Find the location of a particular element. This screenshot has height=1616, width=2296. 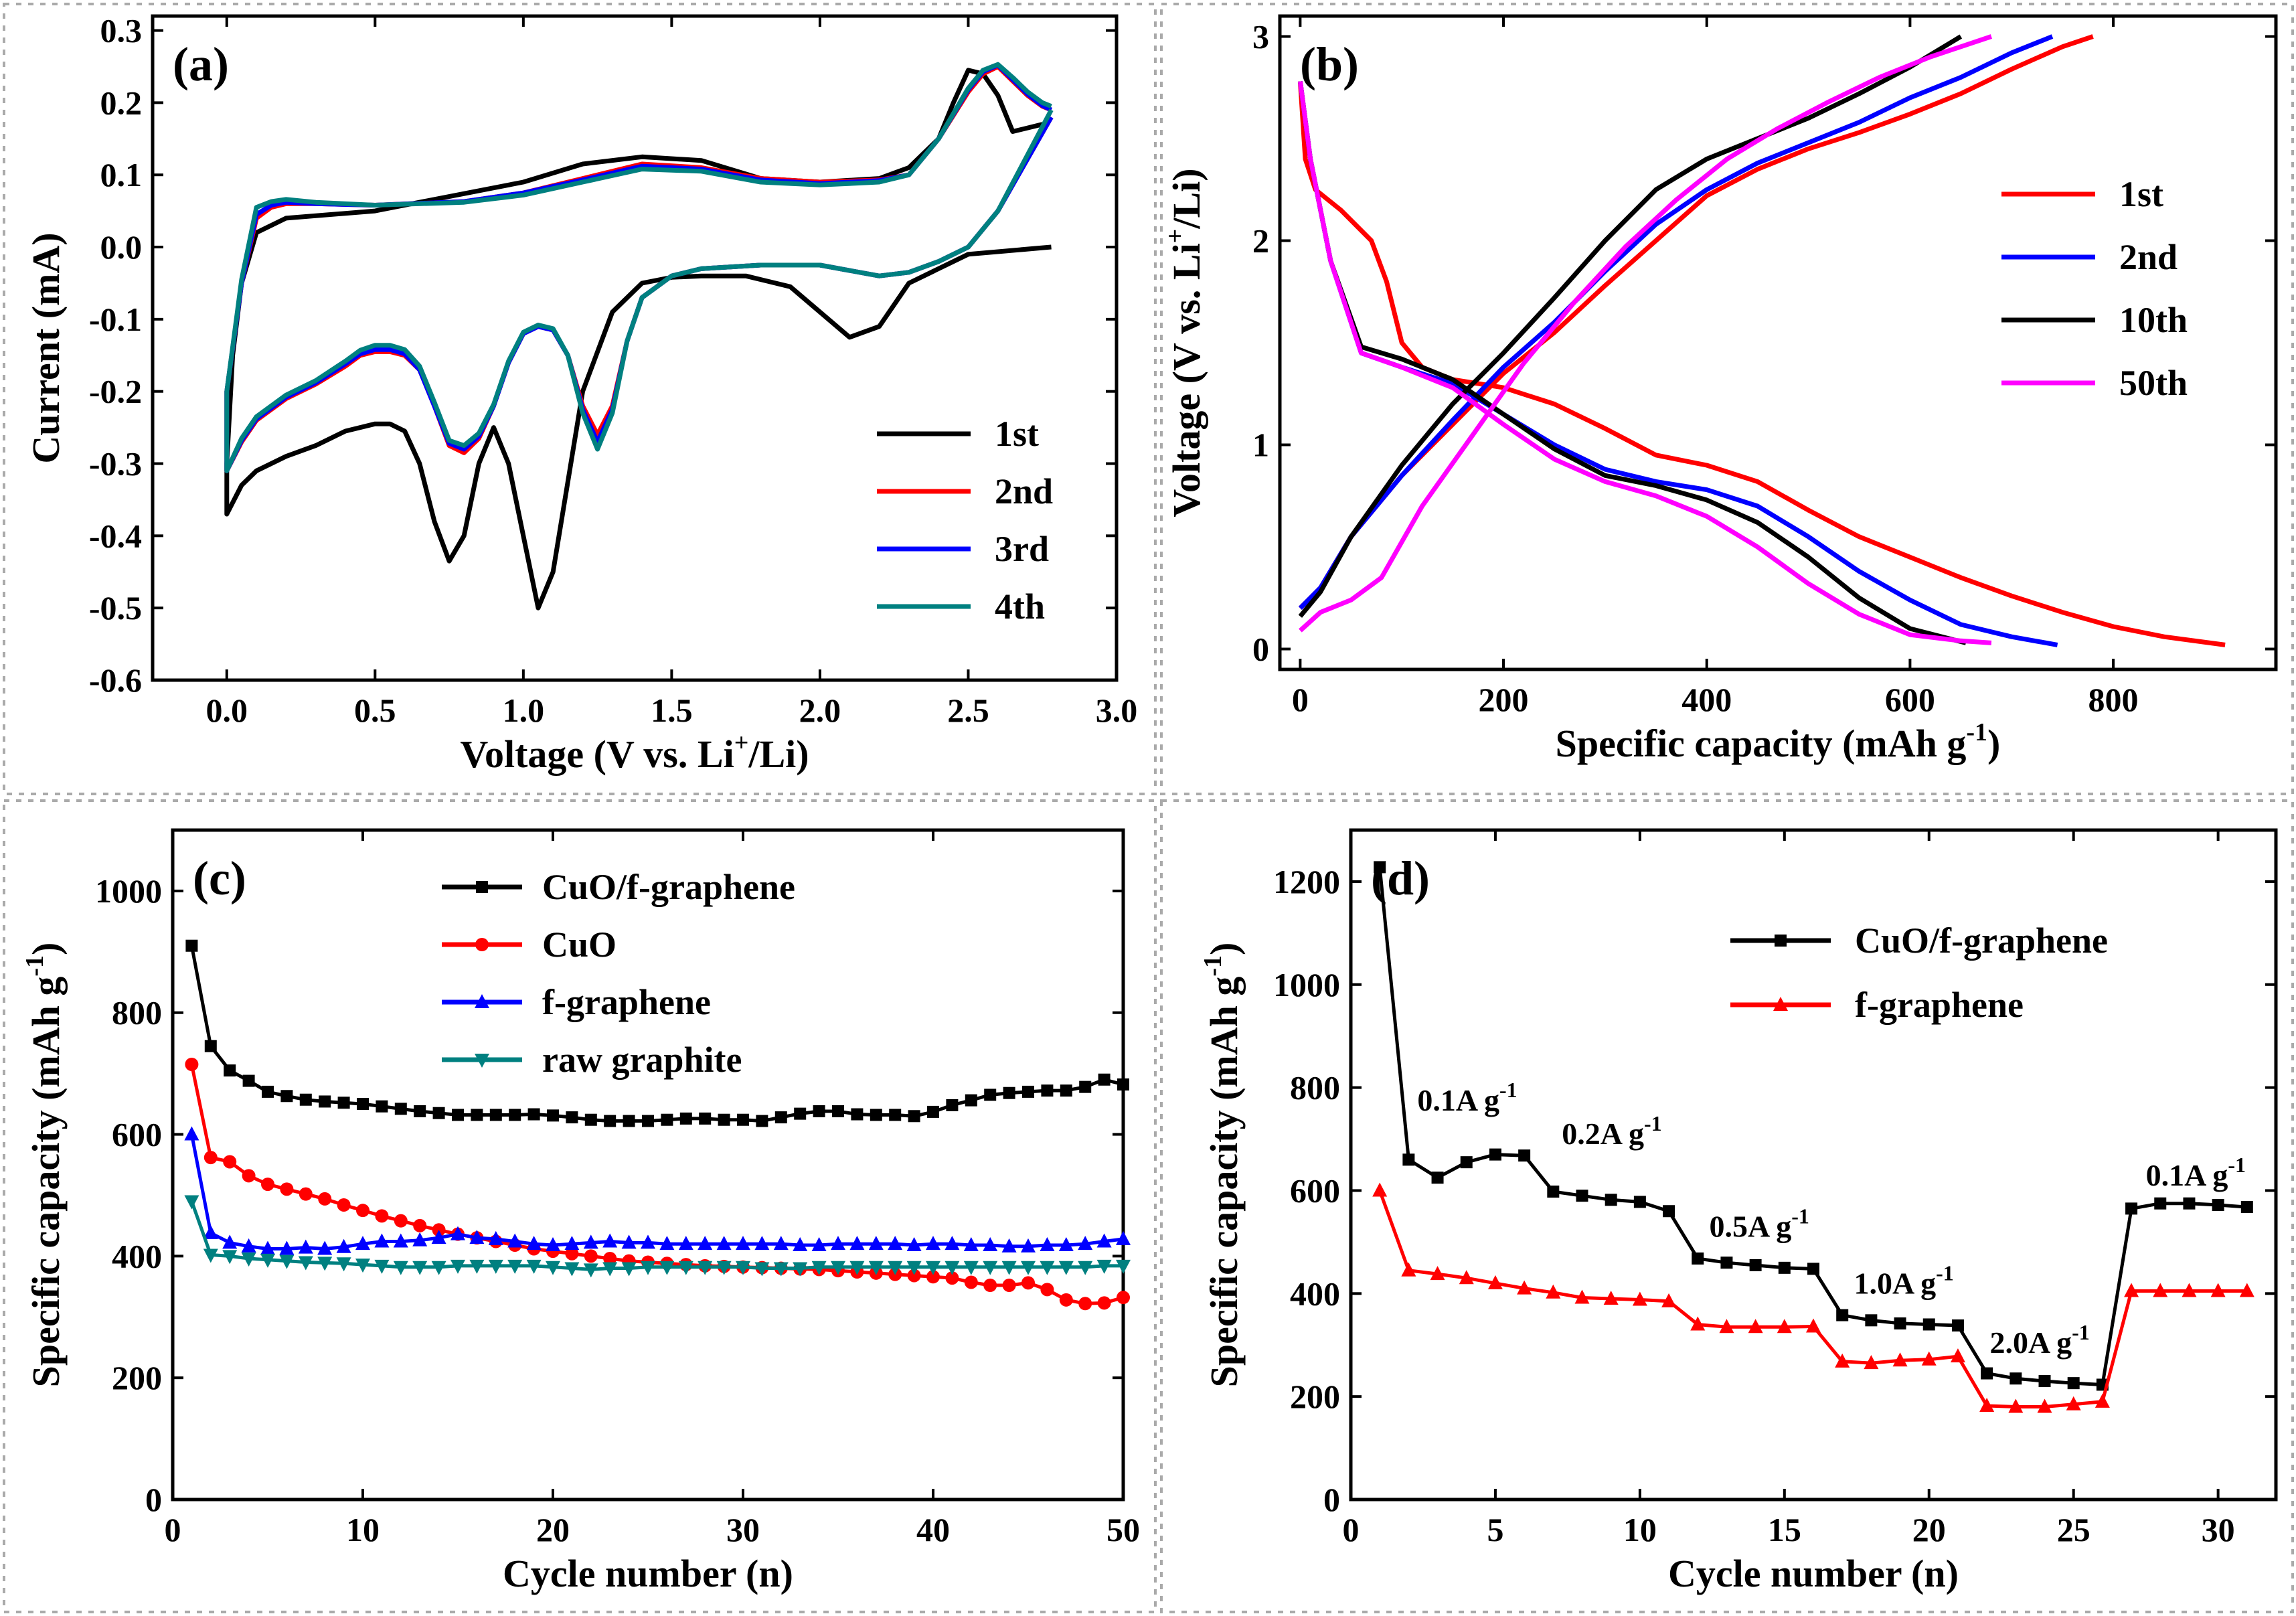

y-tick-label: 0.0 is located at coordinates (121, 247).